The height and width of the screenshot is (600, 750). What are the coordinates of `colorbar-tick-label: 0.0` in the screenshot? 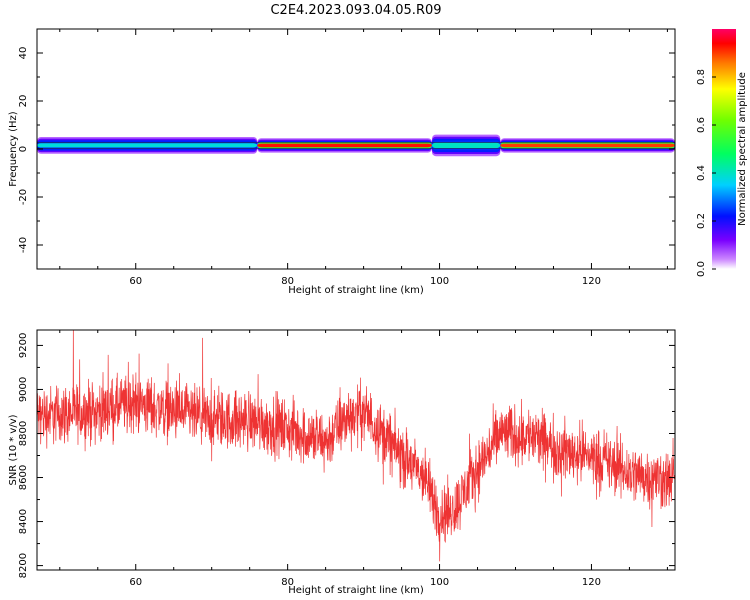 It's located at (701, 269).